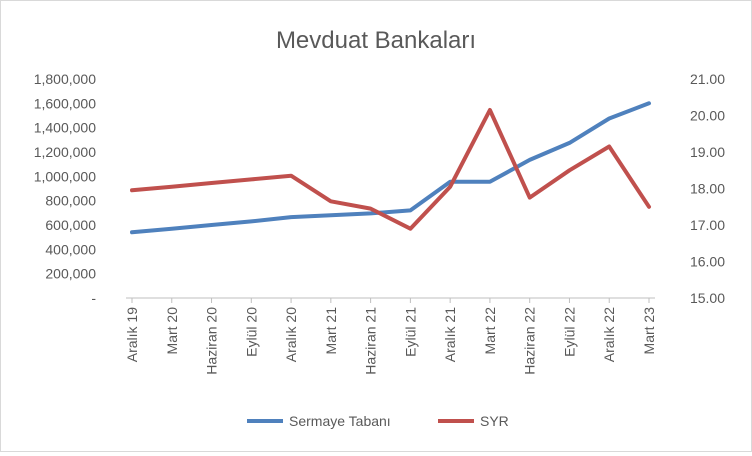 The width and height of the screenshot is (752, 456). What do you see at coordinates (70, 225) in the screenshot?
I see `left-tick-label: 600,000` at bounding box center [70, 225].